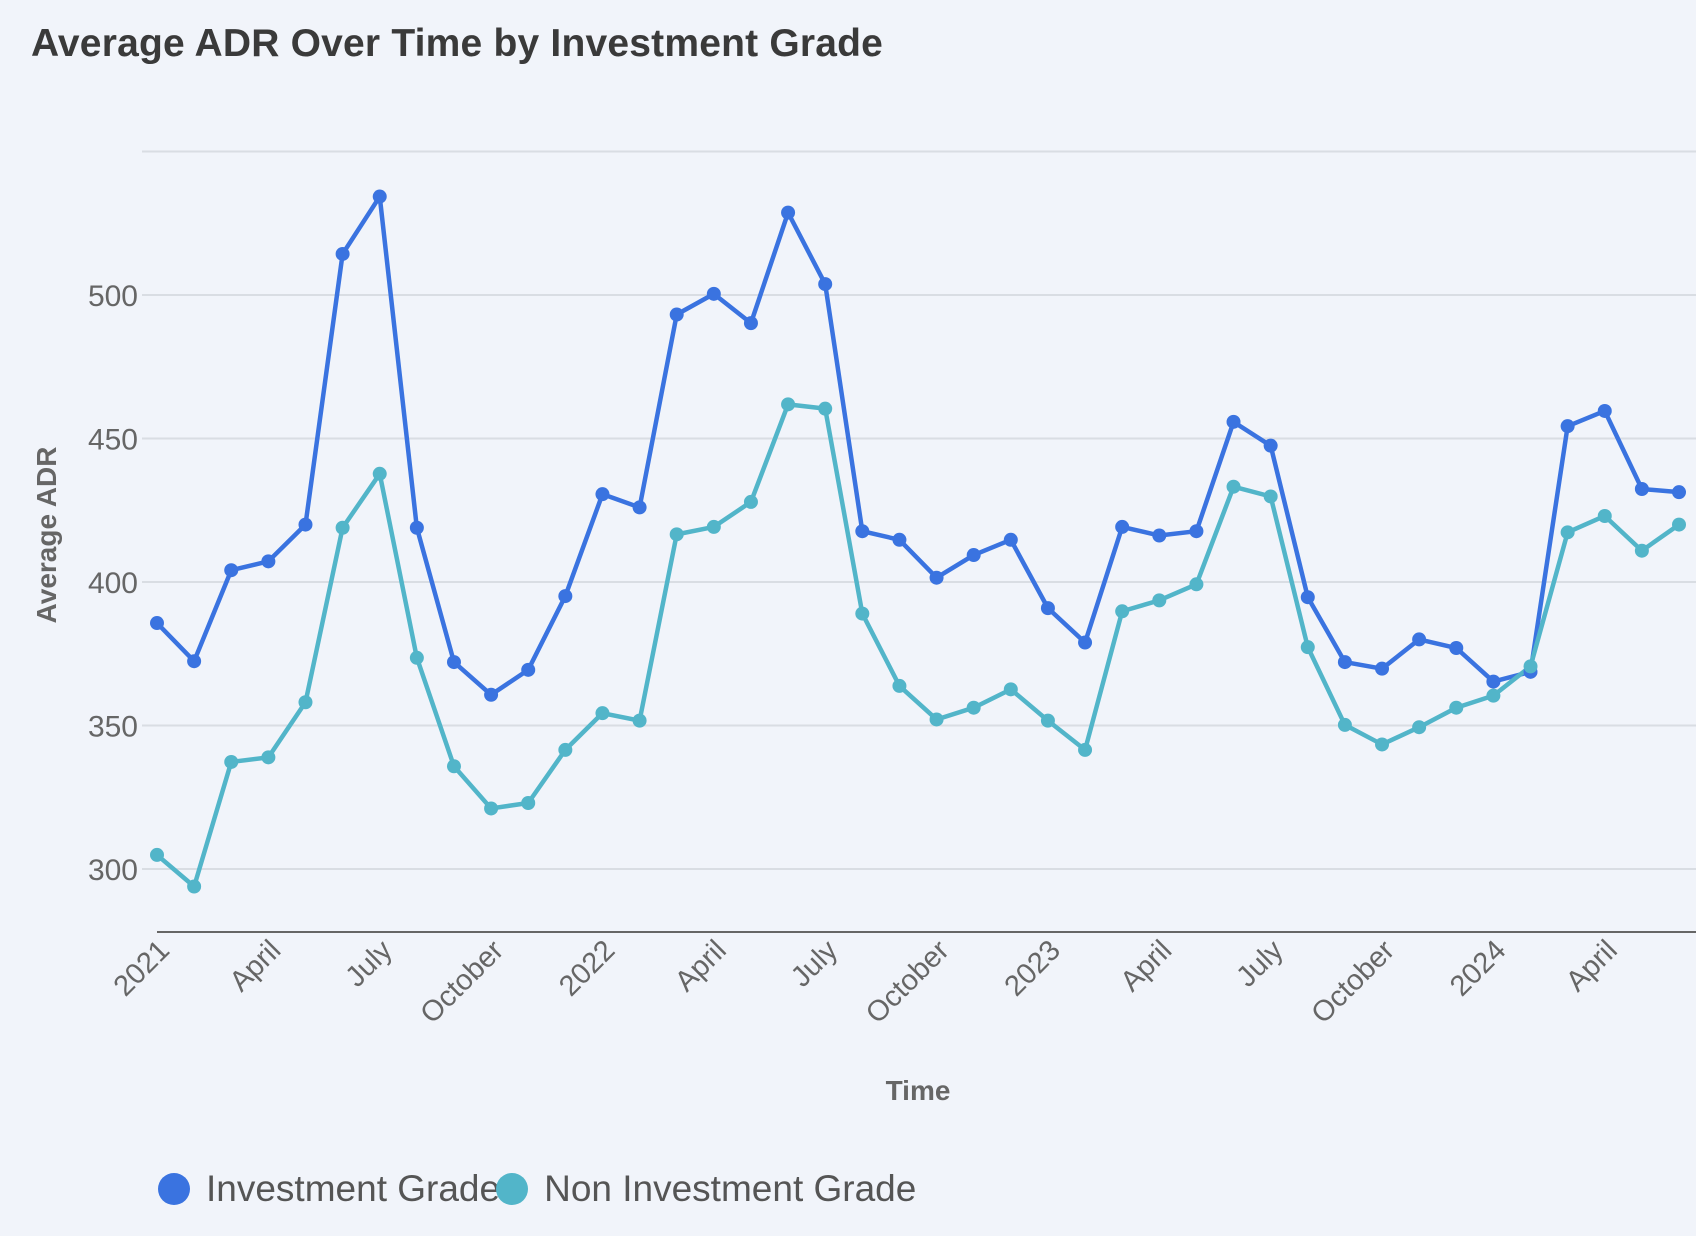 This screenshot has width=1696, height=1236. I want to click on x-tick-label: 2021, so click(142, 968).